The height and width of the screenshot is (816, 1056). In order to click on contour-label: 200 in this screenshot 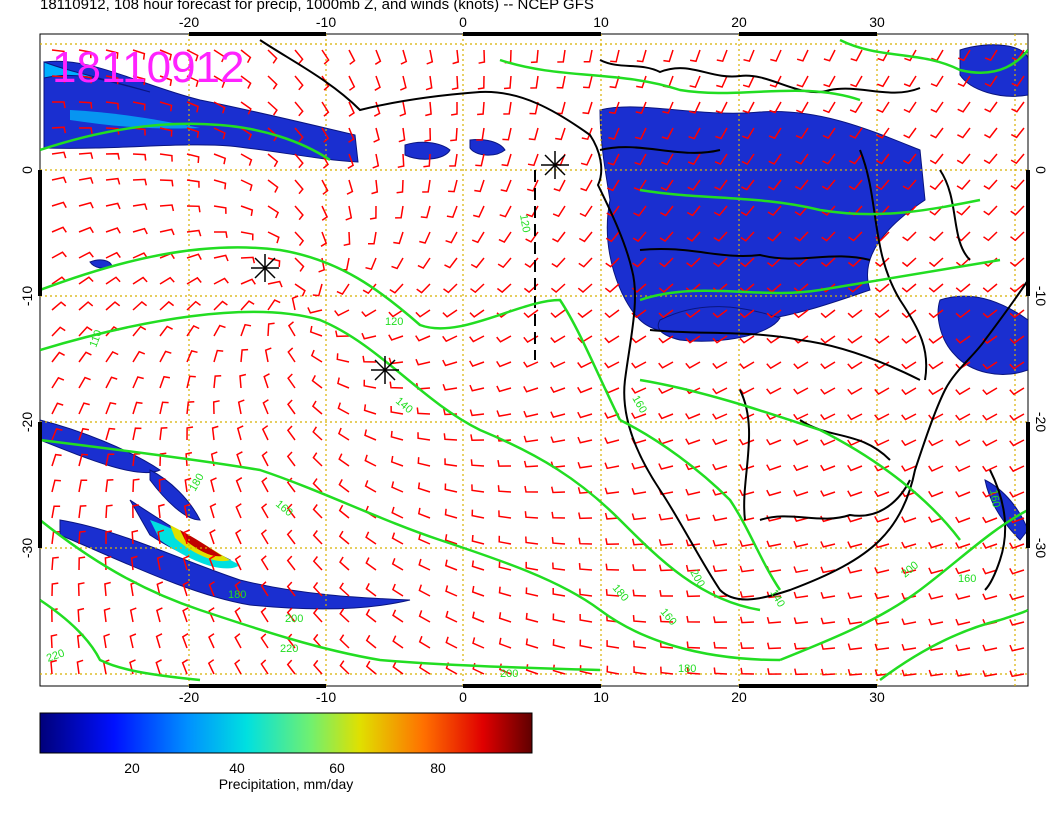, I will do `click(294, 619)`.